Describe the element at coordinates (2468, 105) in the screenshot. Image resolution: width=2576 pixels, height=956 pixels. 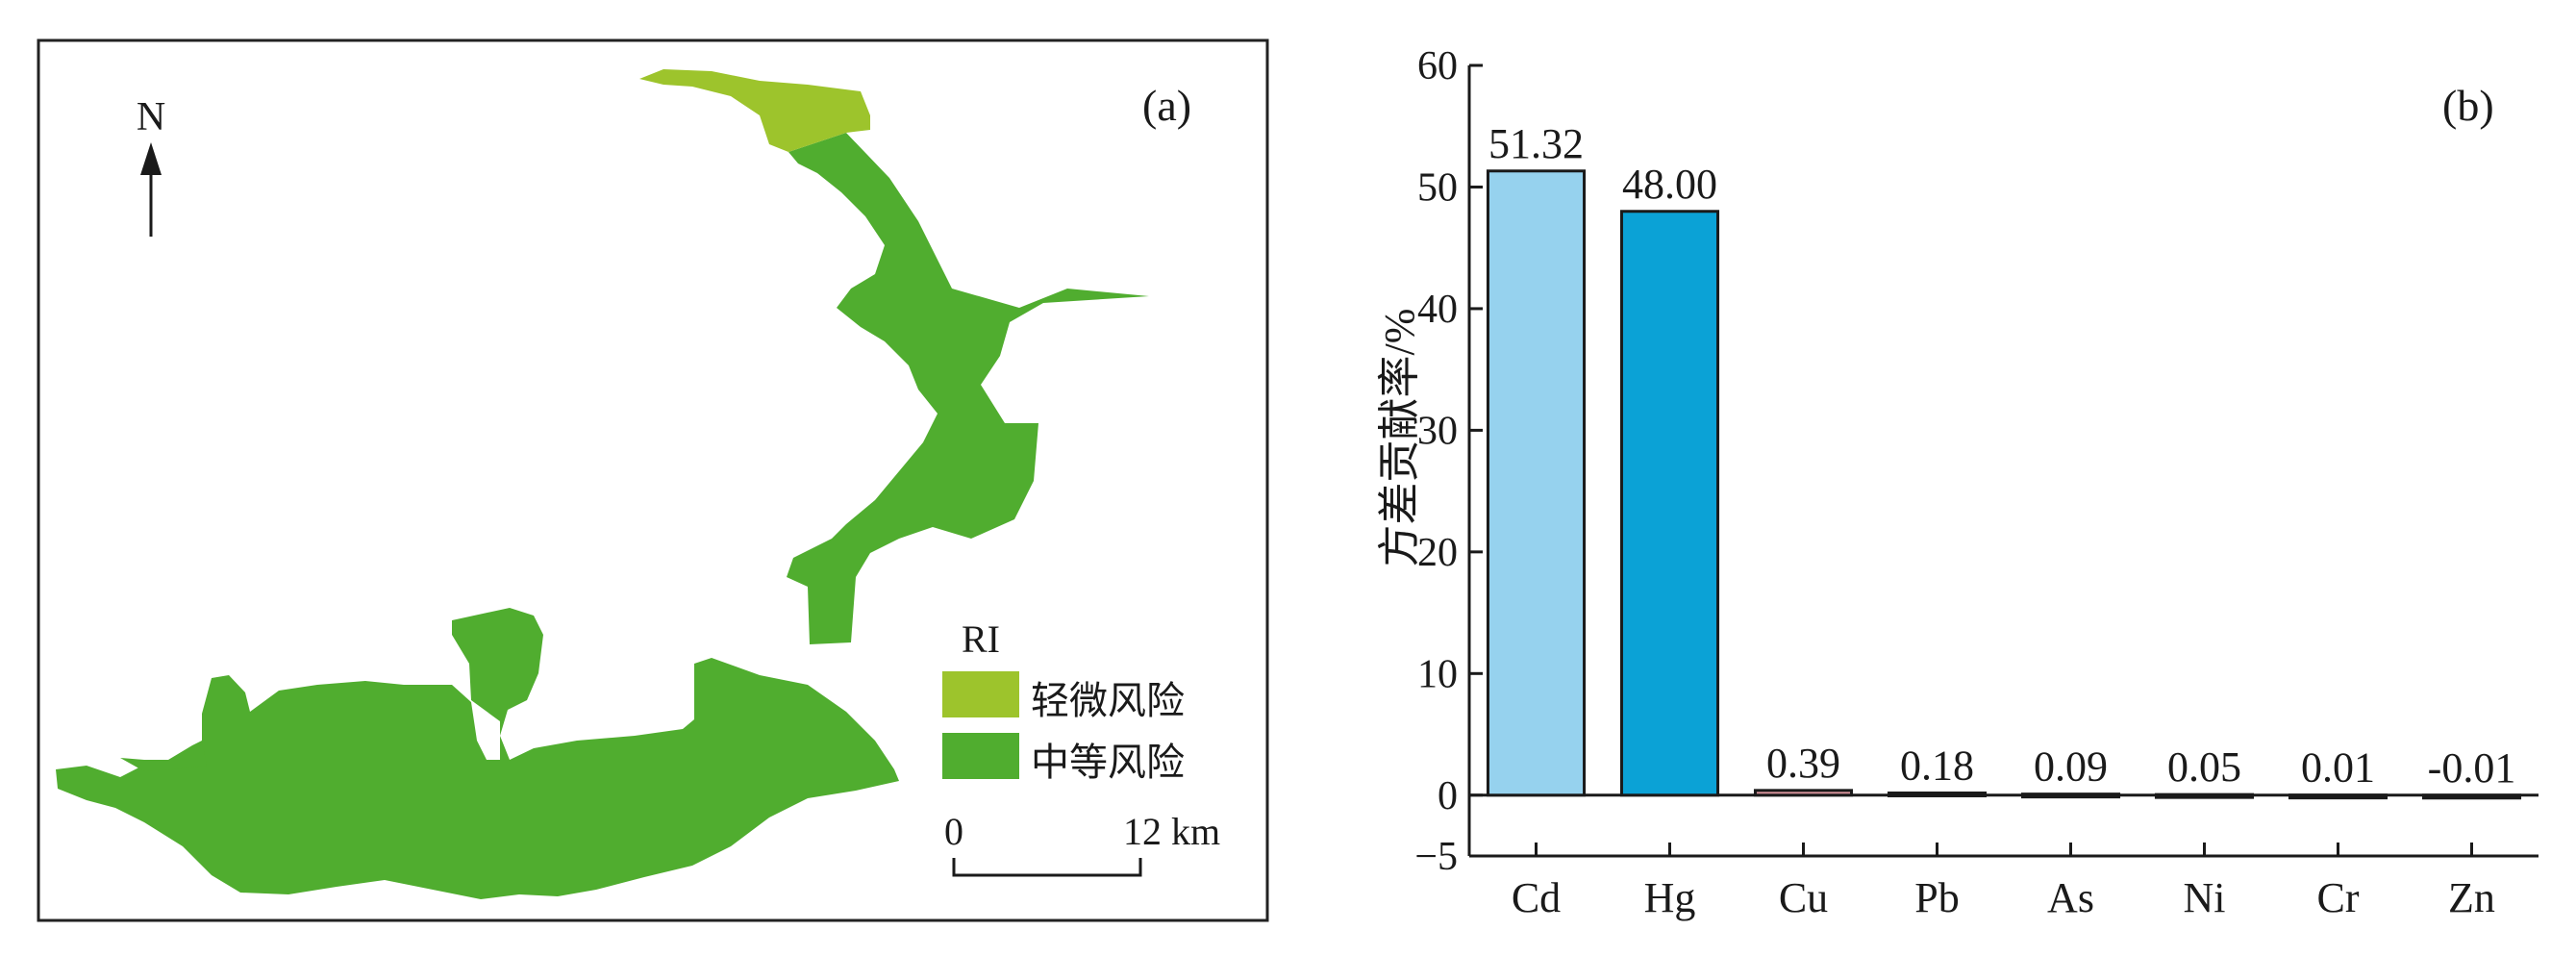
I see `panel-b-label: (b)` at that location.